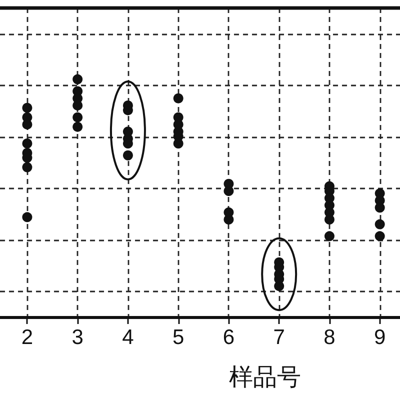 This screenshot has width=400, height=400. I want to click on x-tick-label: 6, so click(228, 337).